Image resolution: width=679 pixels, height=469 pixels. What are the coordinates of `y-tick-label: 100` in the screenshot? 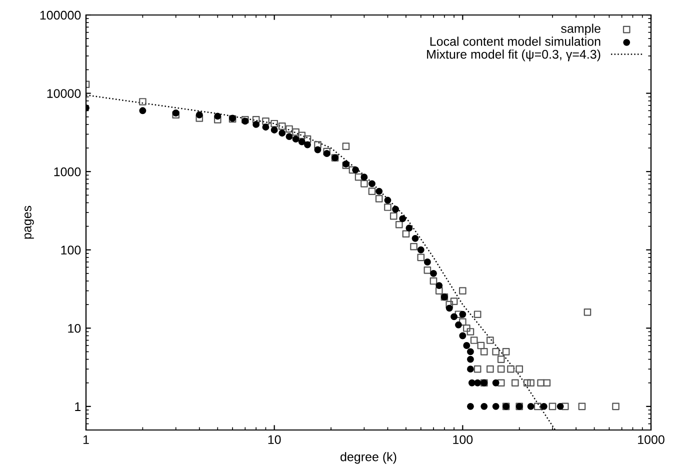 It's located at (71, 250).